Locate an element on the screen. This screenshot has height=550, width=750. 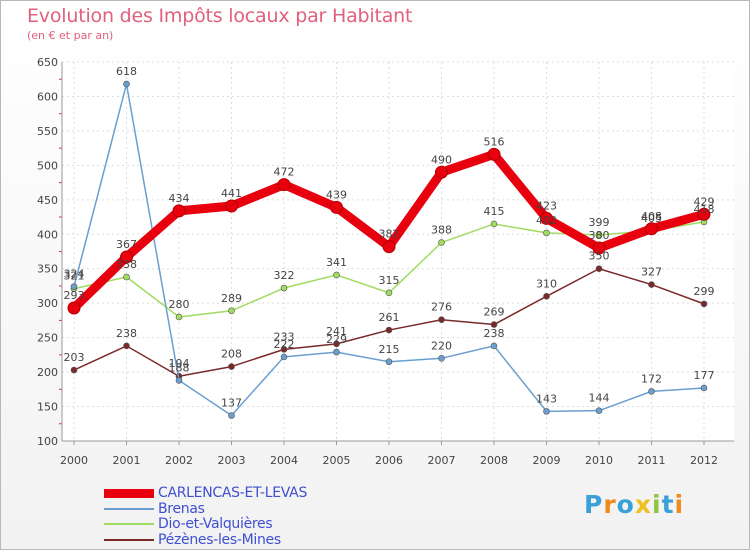
data-label-carlencas: 380 is located at coordinates (599, 235).